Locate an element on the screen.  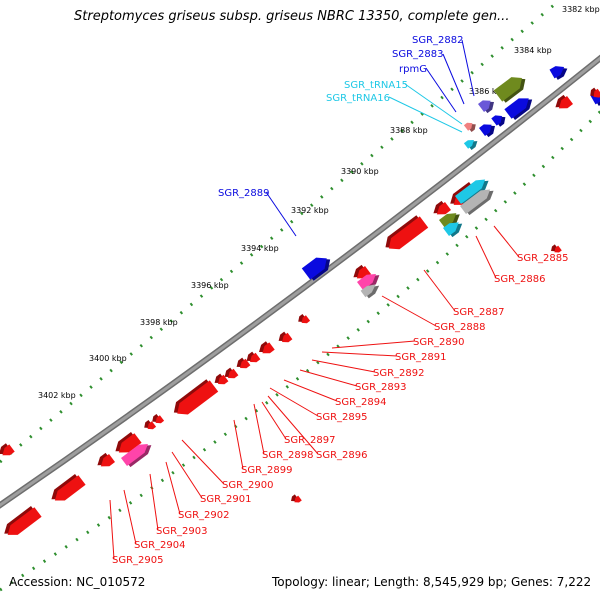
gene-upper-blue-3-body is located at coordinates (516, 108).